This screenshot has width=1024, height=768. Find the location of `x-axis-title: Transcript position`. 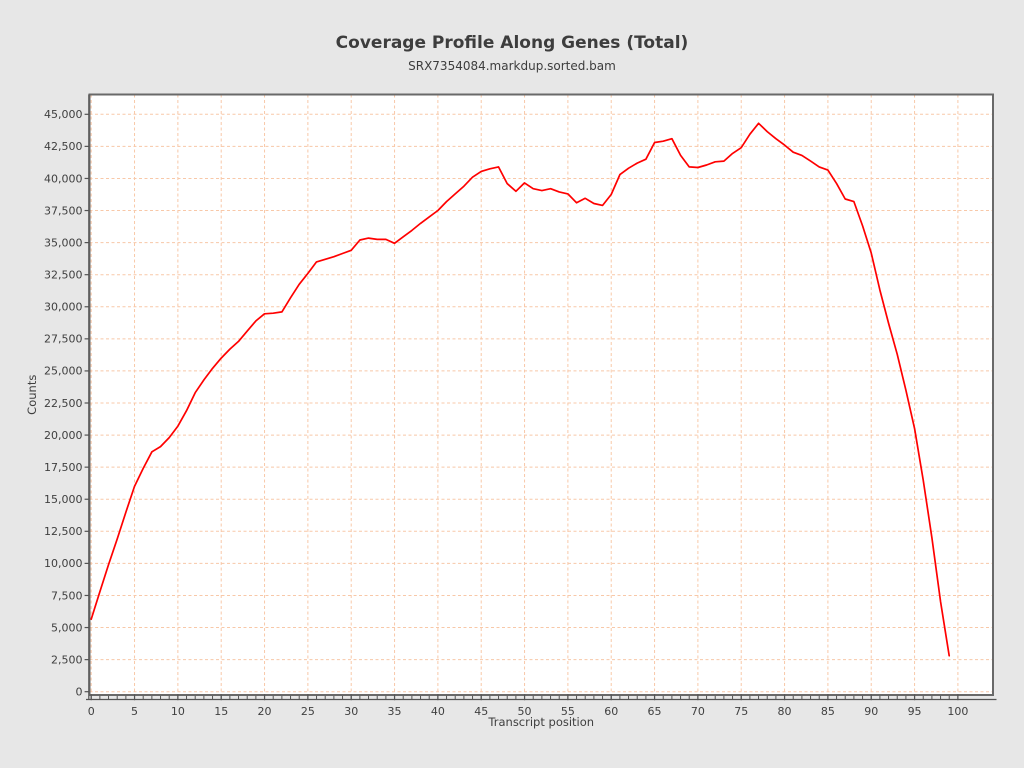

x-axis-title: Transcript position is located at coordinates (540, 722).